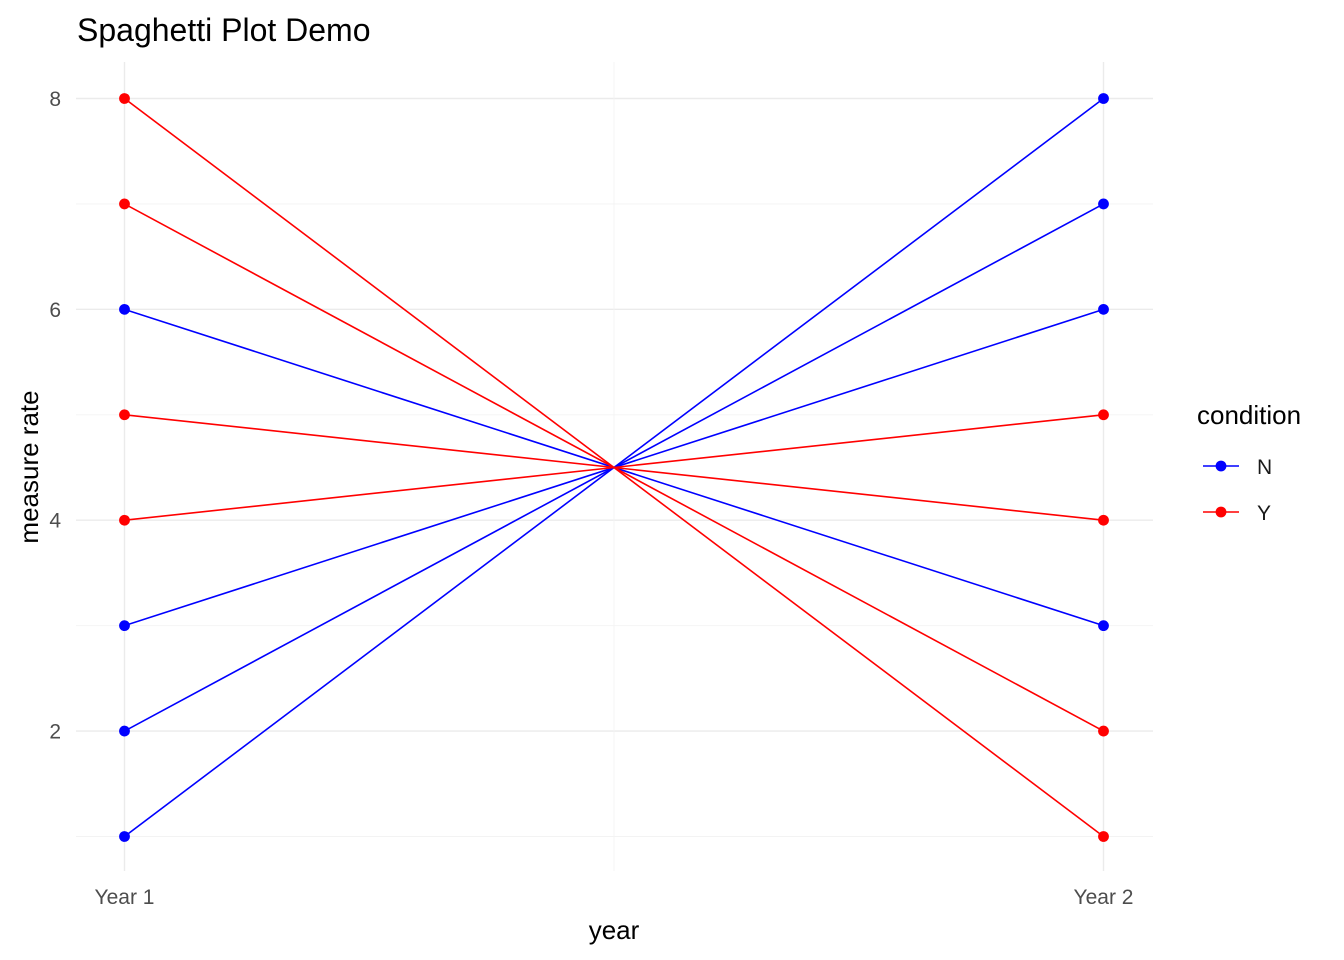 This screenshot has height=960, width=1344. I want to click on x-tick-label: Year 2, so click(1104, 897).